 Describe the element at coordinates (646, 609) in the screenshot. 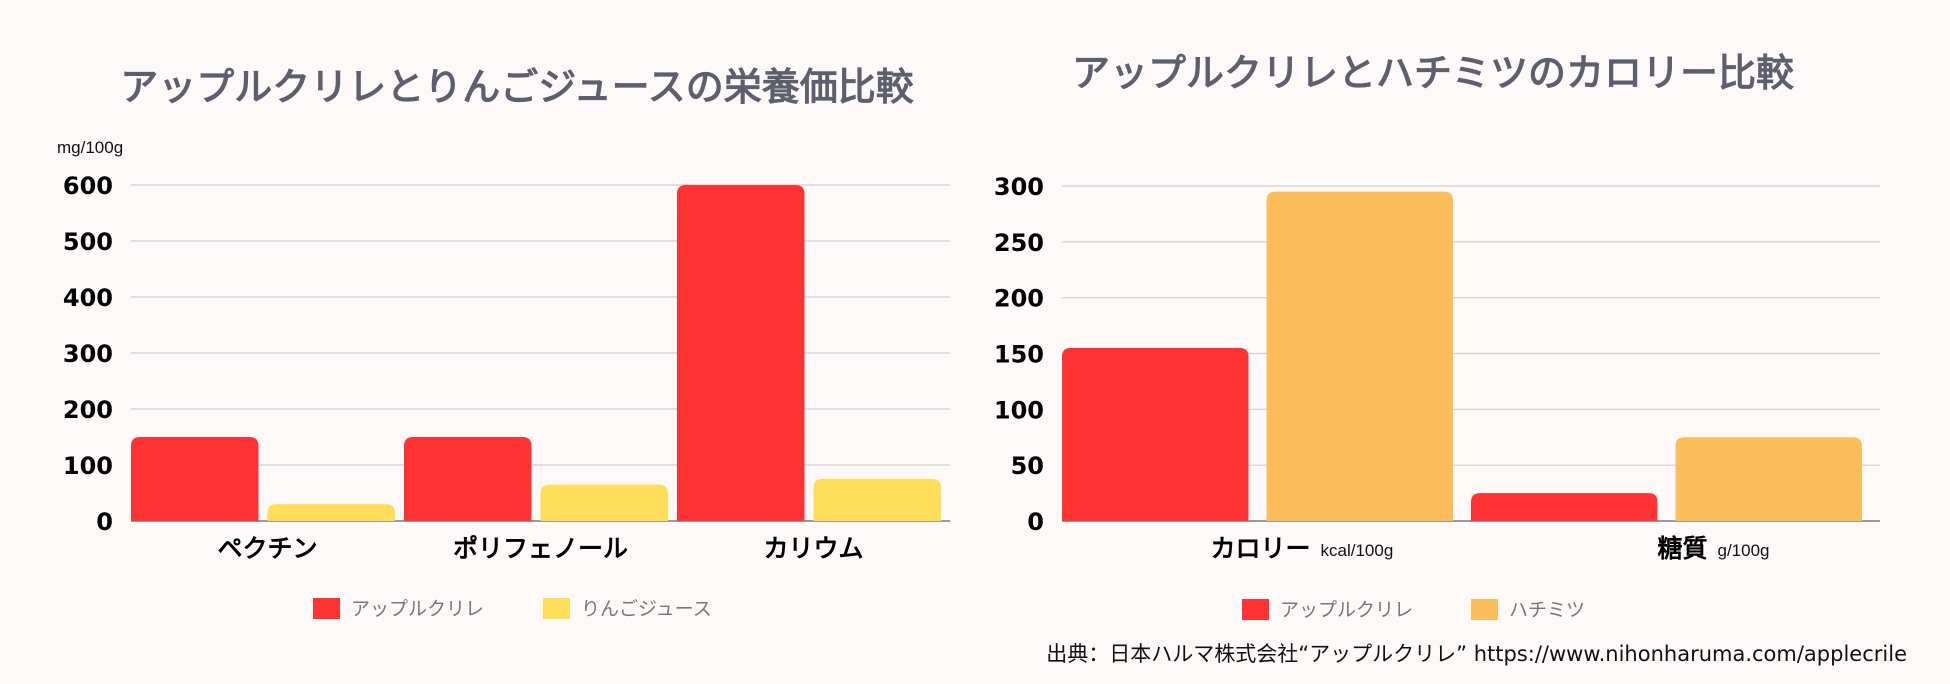

I see `legend-label: りんごジュース` at that location.